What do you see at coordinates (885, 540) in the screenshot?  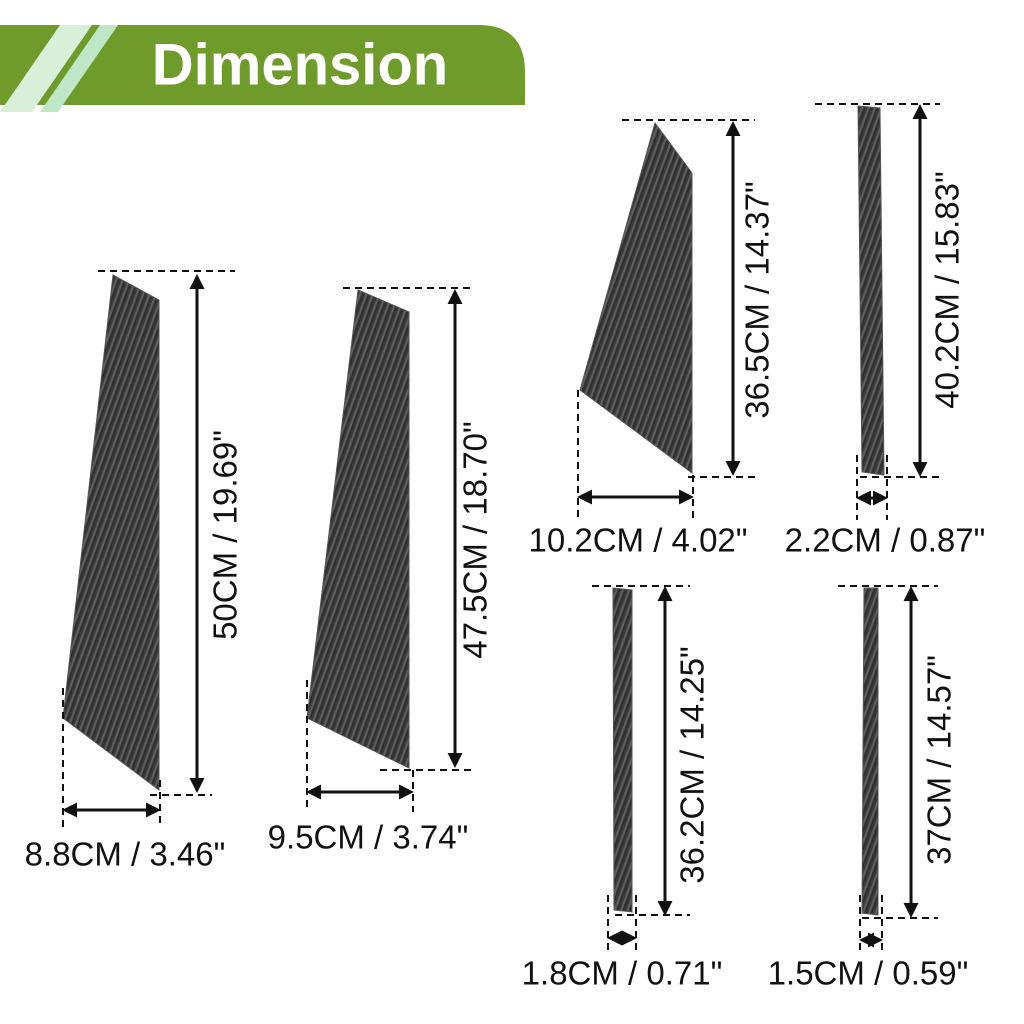 I see `width-label: 2.2CM / 0.87"` at bounding box center [885, 540].